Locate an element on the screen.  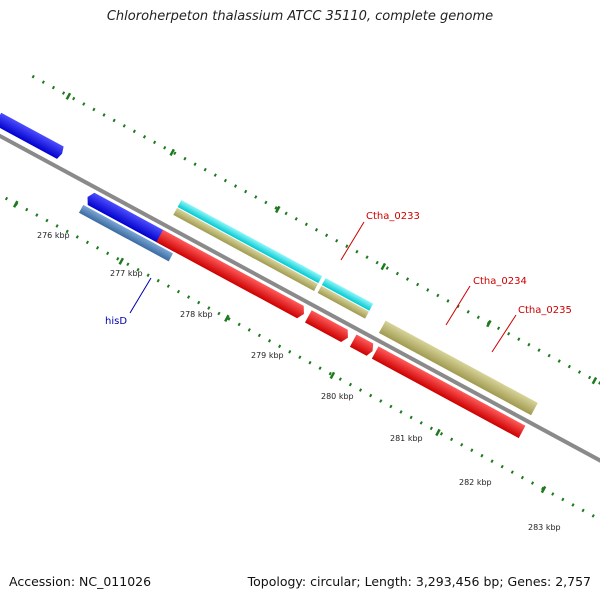
ctha-0234-leader-line is located at coordinates (458, 305).